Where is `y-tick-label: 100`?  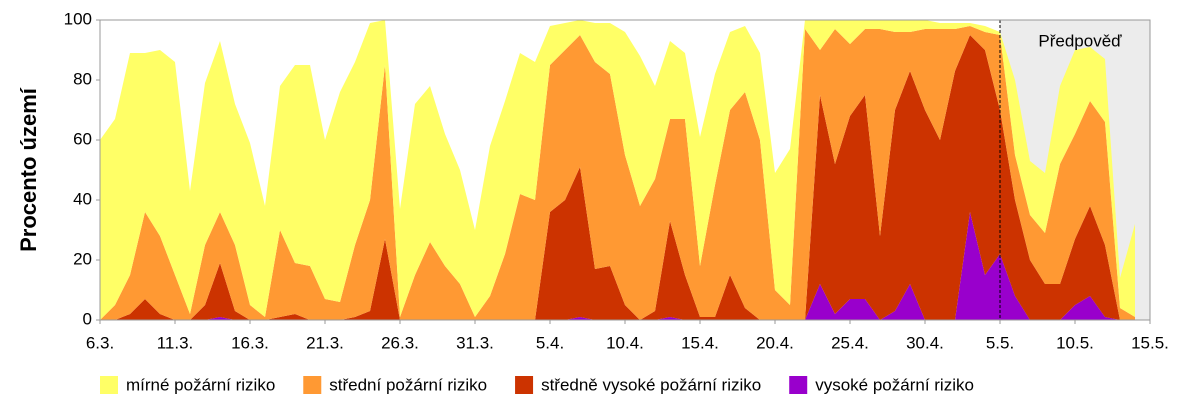 y-tick-label: 100 is located at coordinates (78, 18).